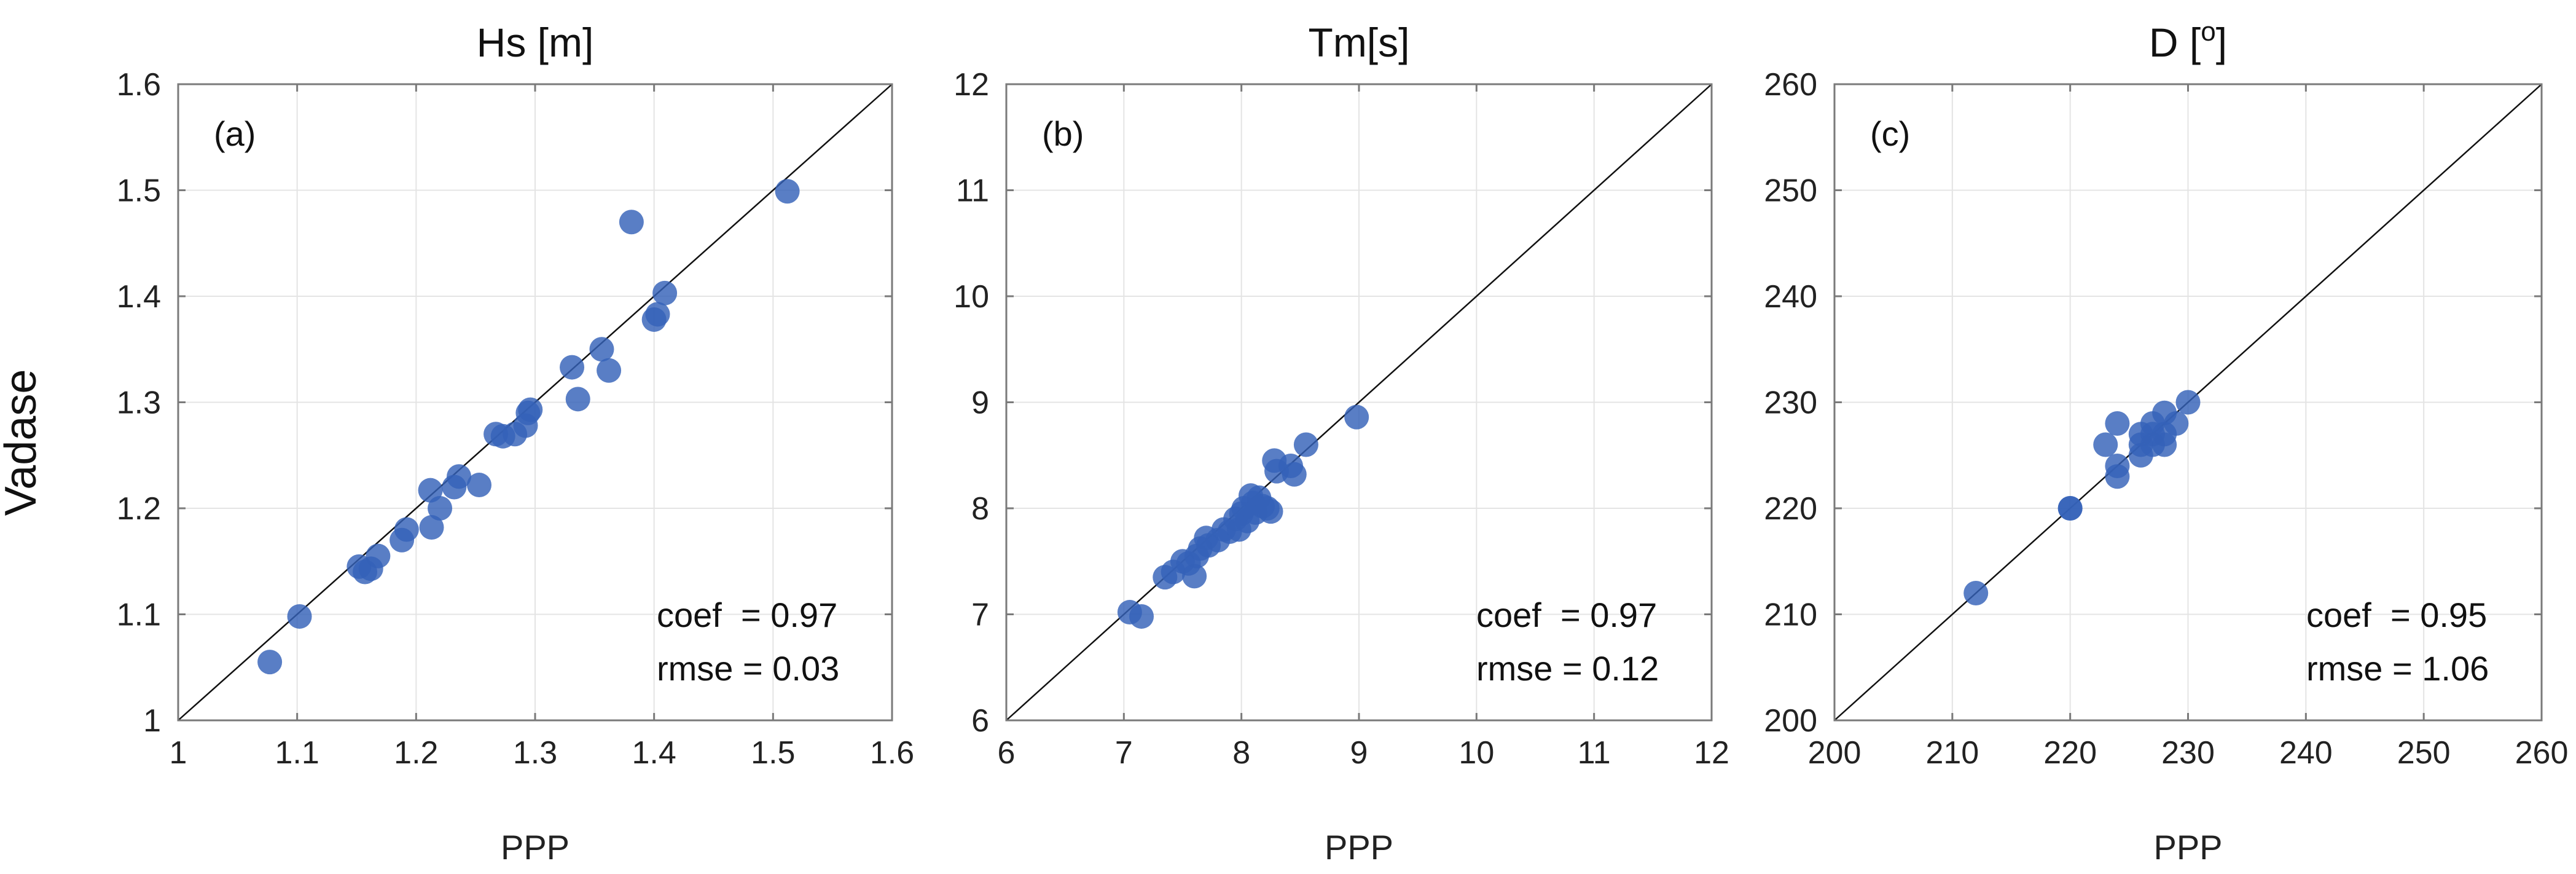 Image resolution: width=2576 pixels, height=874 pixels. Describe the element at coordinates (2397, 668) in the screenshot. I see `panel-c-rmse: rmse = 1.06` at that location.